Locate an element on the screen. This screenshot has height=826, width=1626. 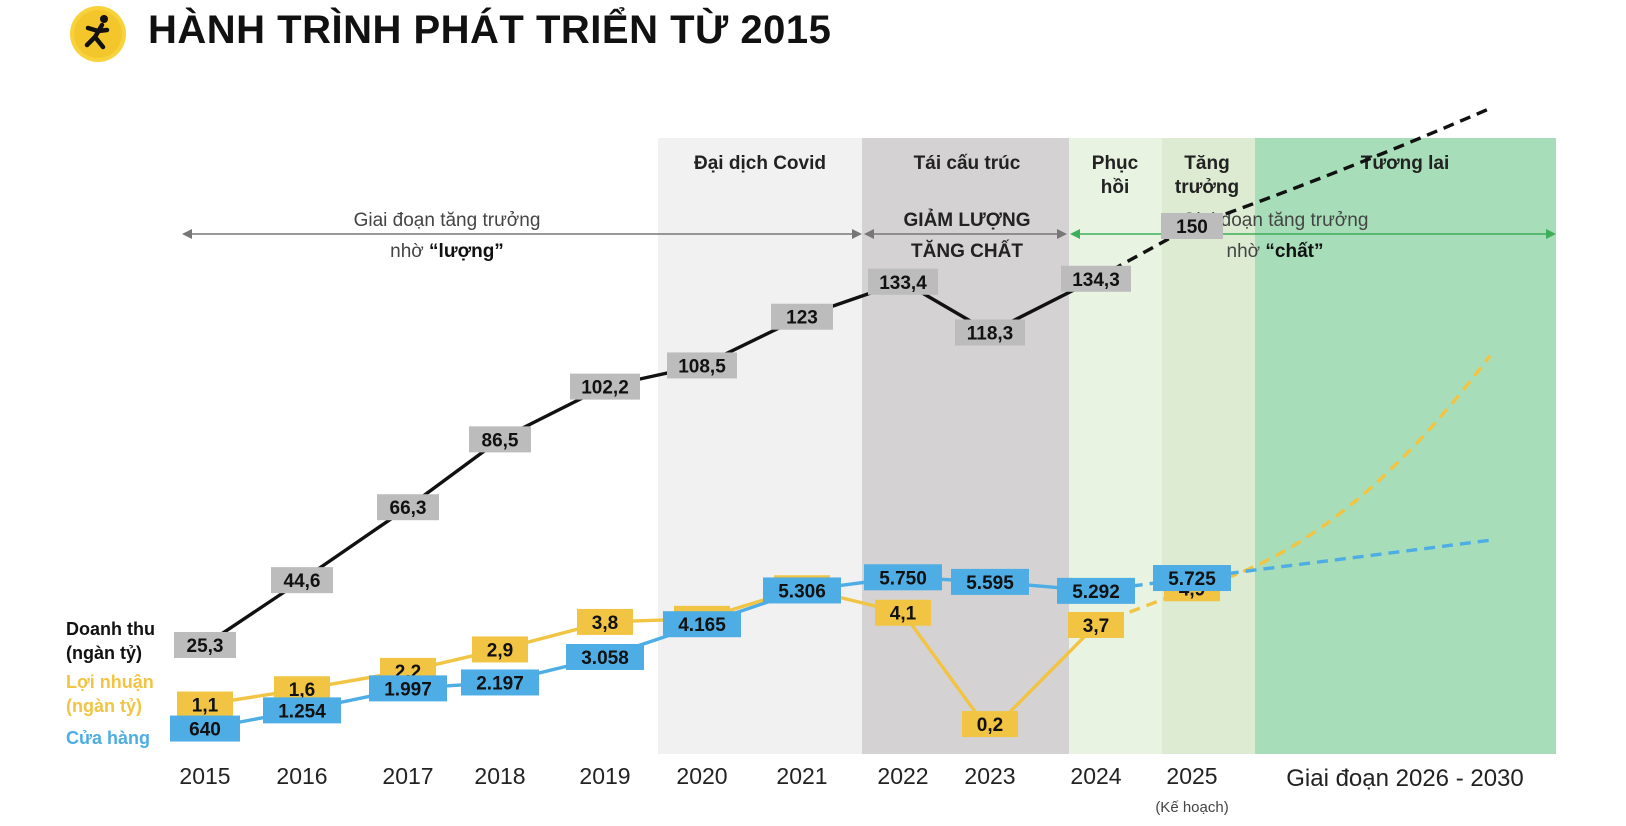
data-label-revenue-2019: 102,2 is located at coordinates (605, 386).